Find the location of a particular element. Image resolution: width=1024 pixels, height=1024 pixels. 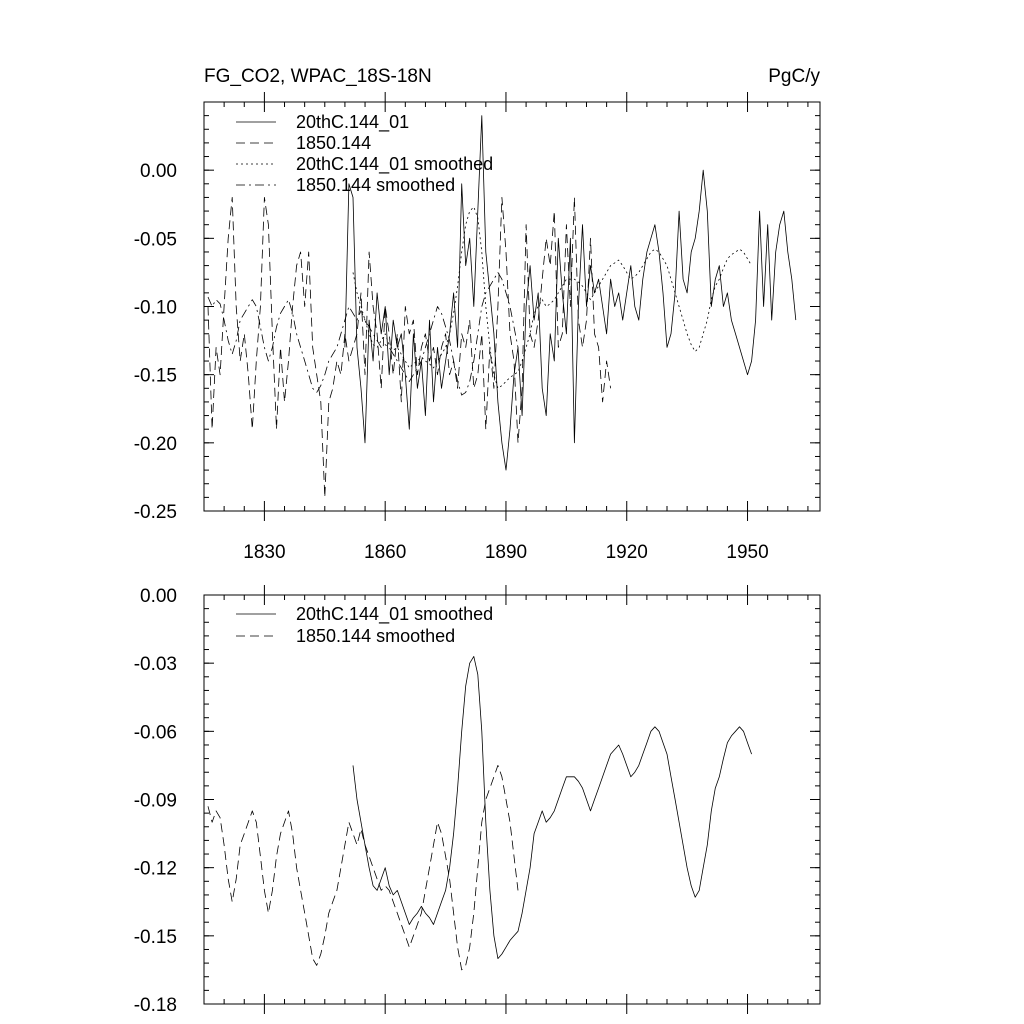

y-tick-label: -0.25 is located at coordinates (155, 512).